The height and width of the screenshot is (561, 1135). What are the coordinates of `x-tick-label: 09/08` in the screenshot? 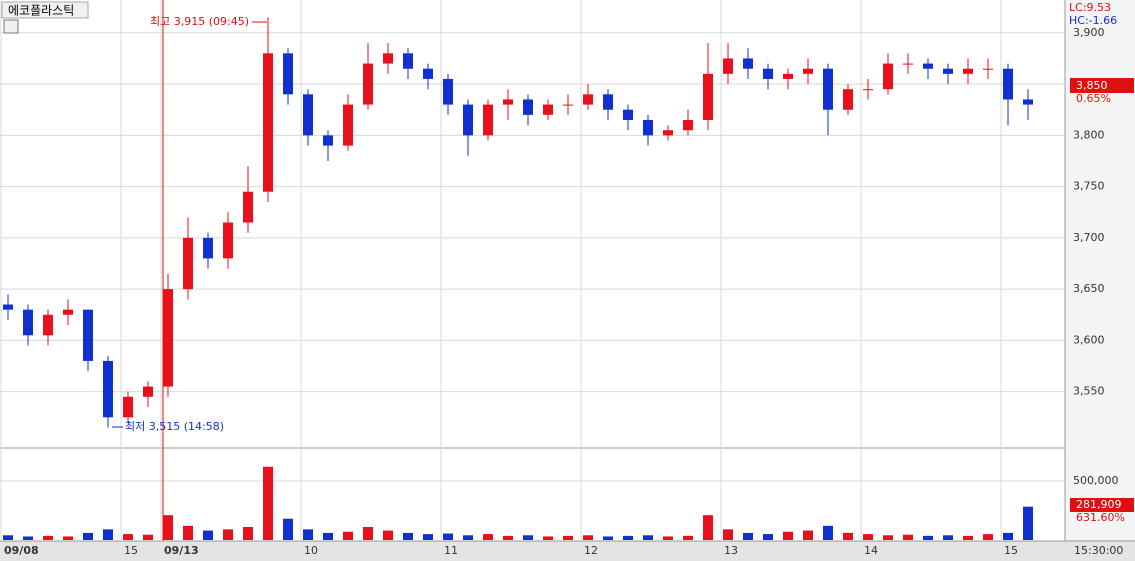 It's located at (21, 550).